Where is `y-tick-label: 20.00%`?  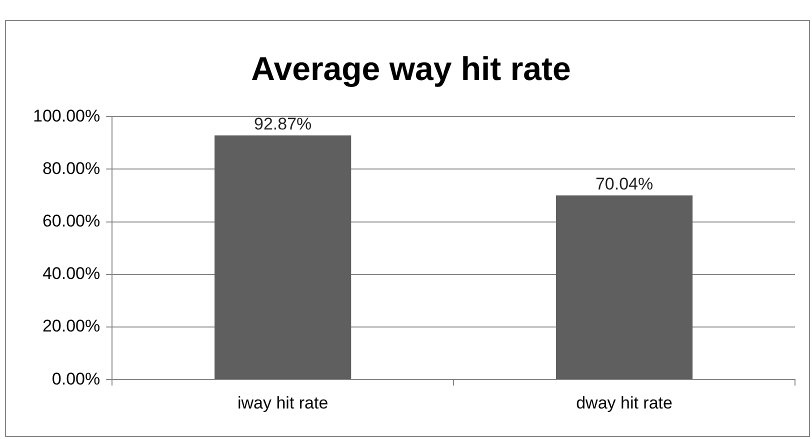
y-tick-label: 20.00% is located at coordinates (71, 326).